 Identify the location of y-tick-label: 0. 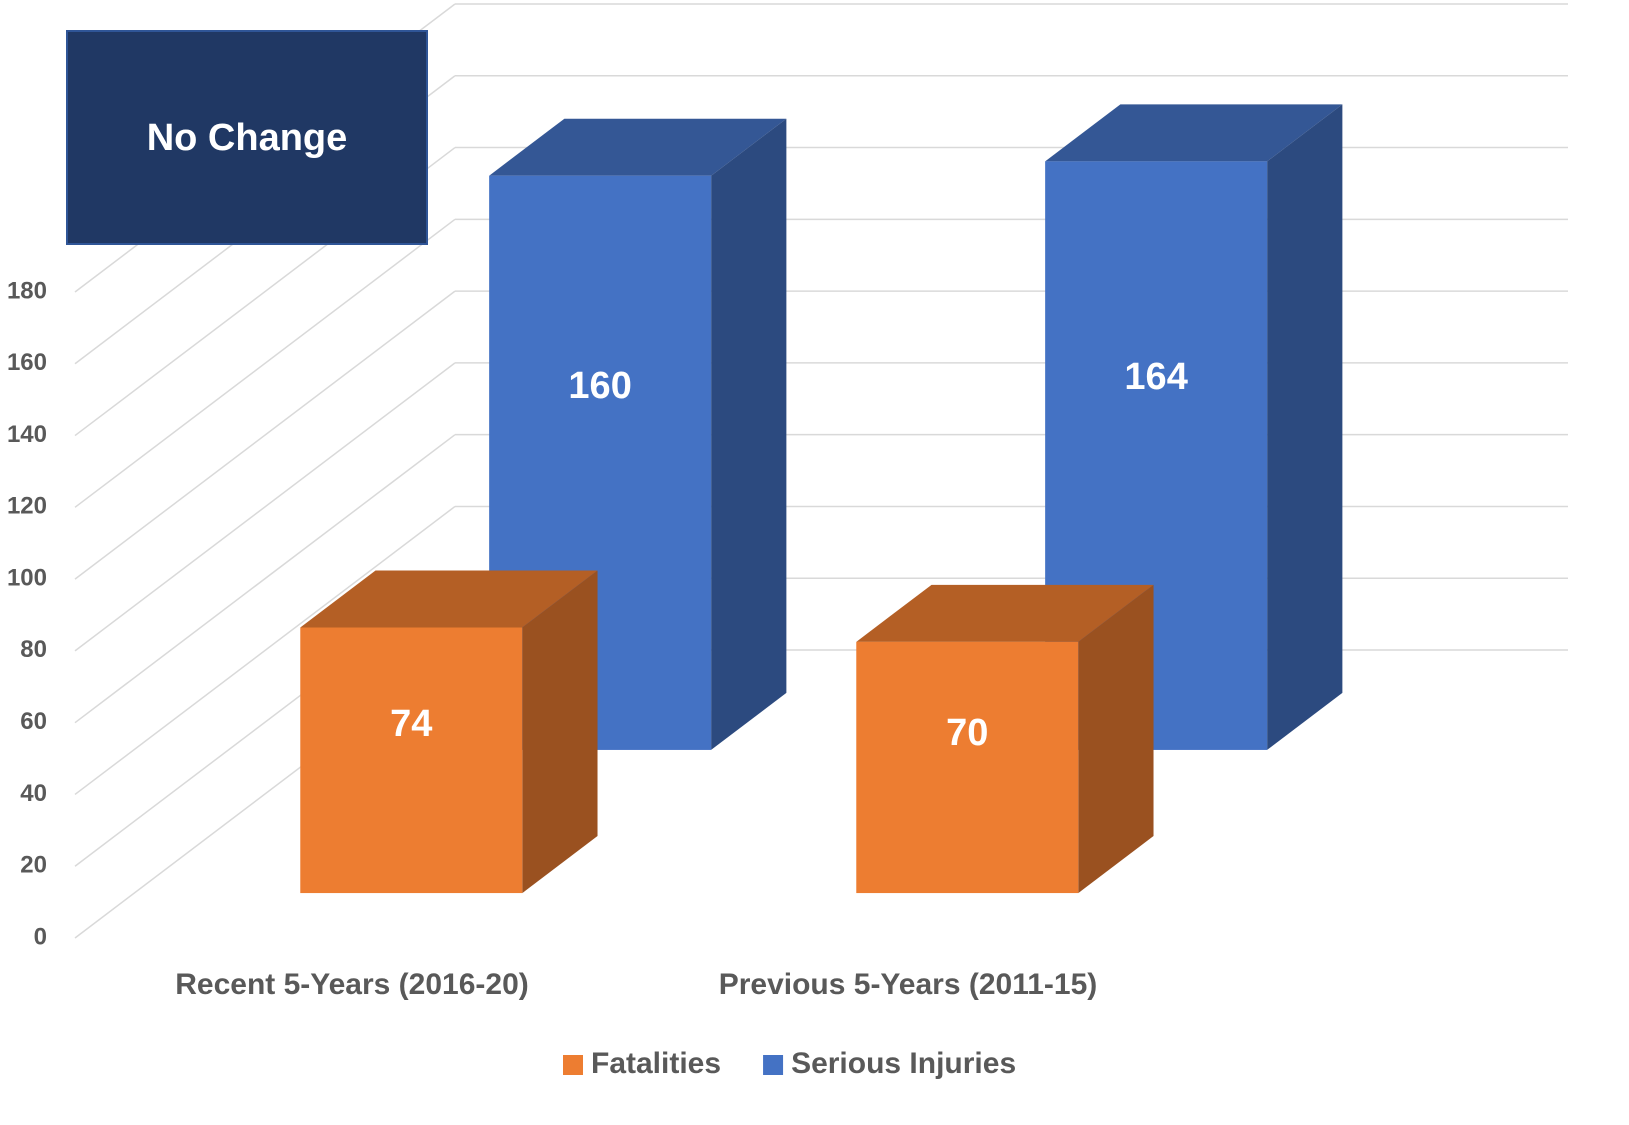
(40, 936).